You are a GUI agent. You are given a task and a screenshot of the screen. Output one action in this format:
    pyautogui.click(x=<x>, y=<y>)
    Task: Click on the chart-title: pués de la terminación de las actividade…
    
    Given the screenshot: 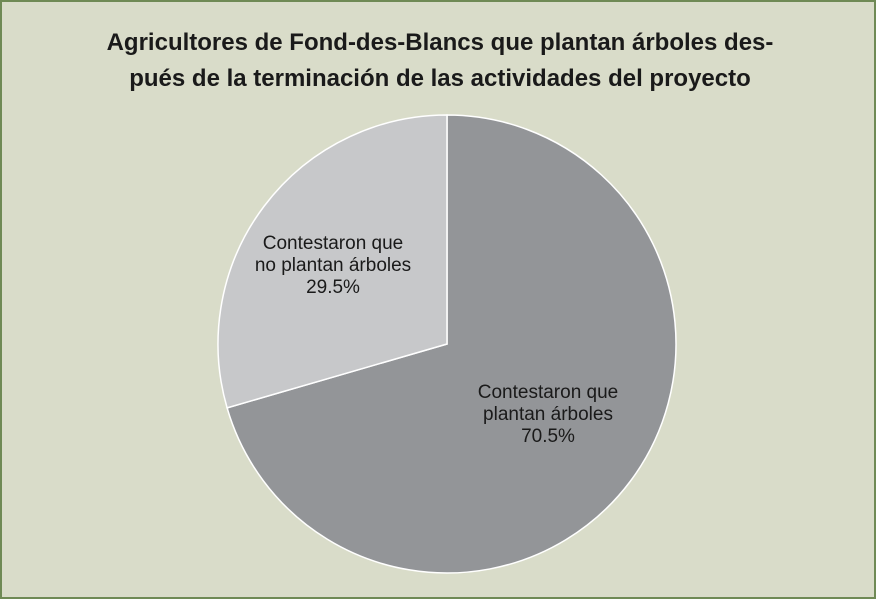 What is the action you would take?
    pyautogui.click(x=440, y=78)
    